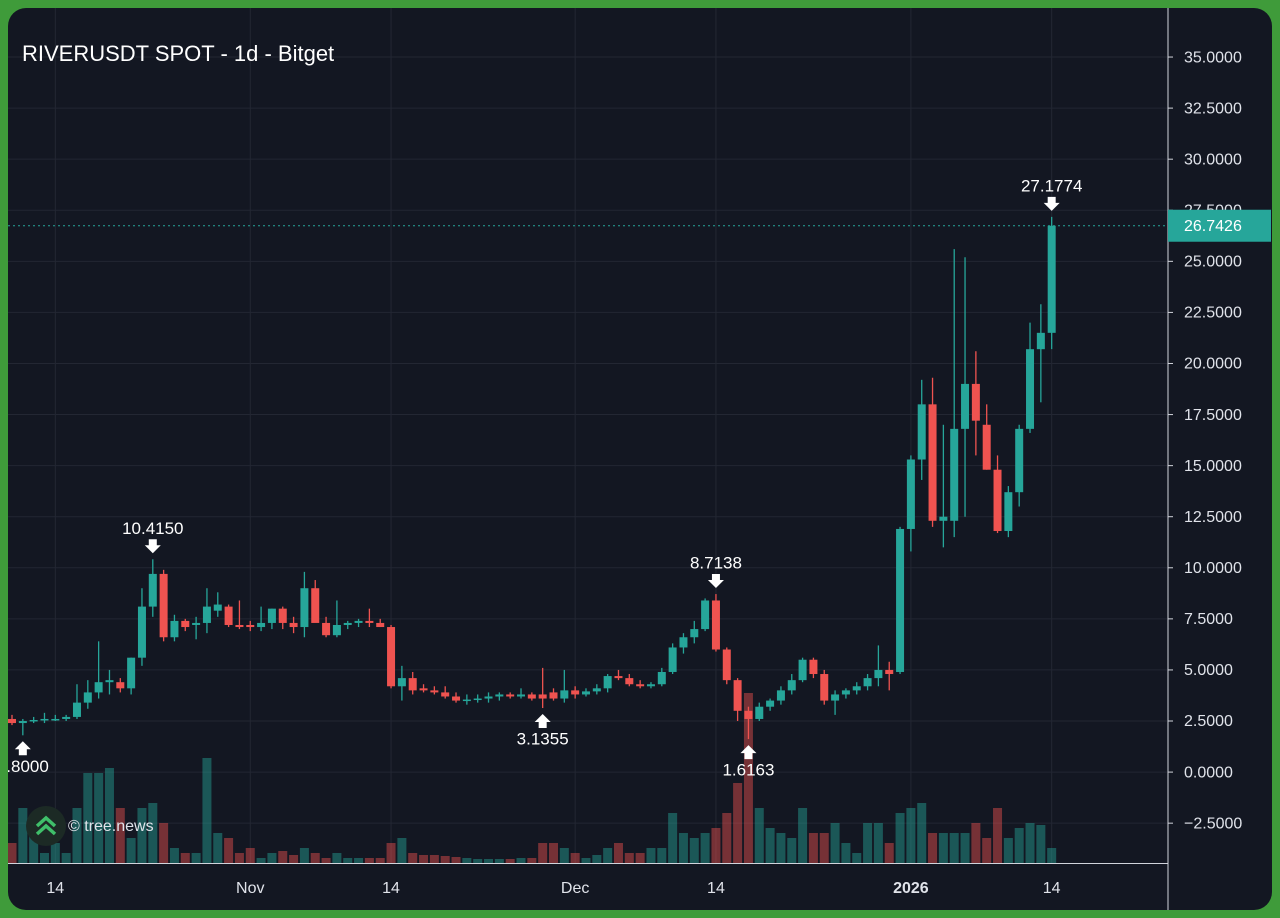  What do you see at coordinates (152, 546) in the screenshot?
I see `high-arrow` at bounding box center [152, 546].